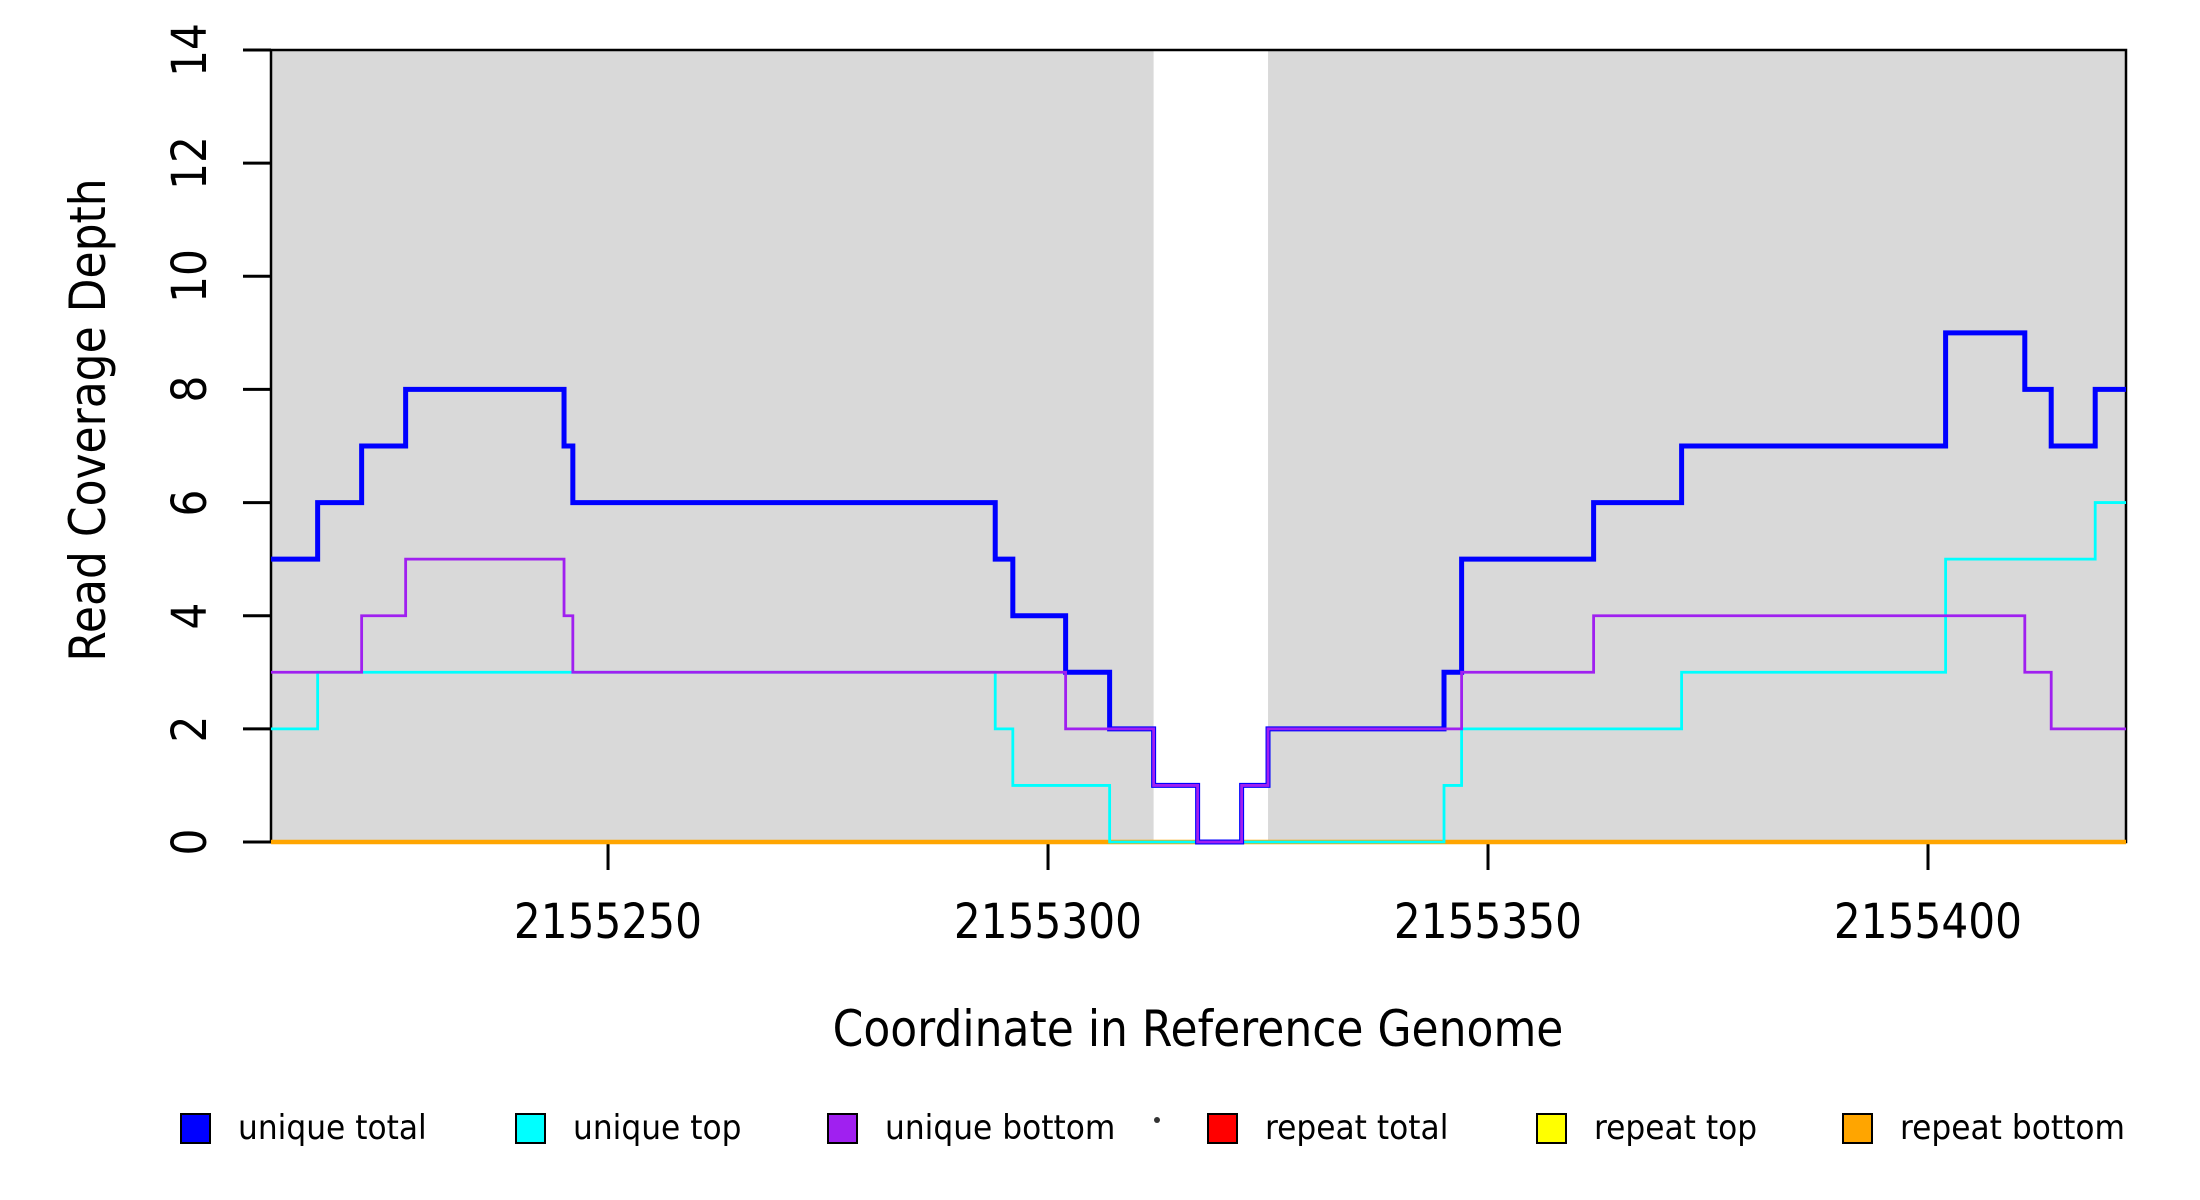 This screenshot has height=1200, width=2200. I want to click on y-tick-label: 0, so click(190, 842).